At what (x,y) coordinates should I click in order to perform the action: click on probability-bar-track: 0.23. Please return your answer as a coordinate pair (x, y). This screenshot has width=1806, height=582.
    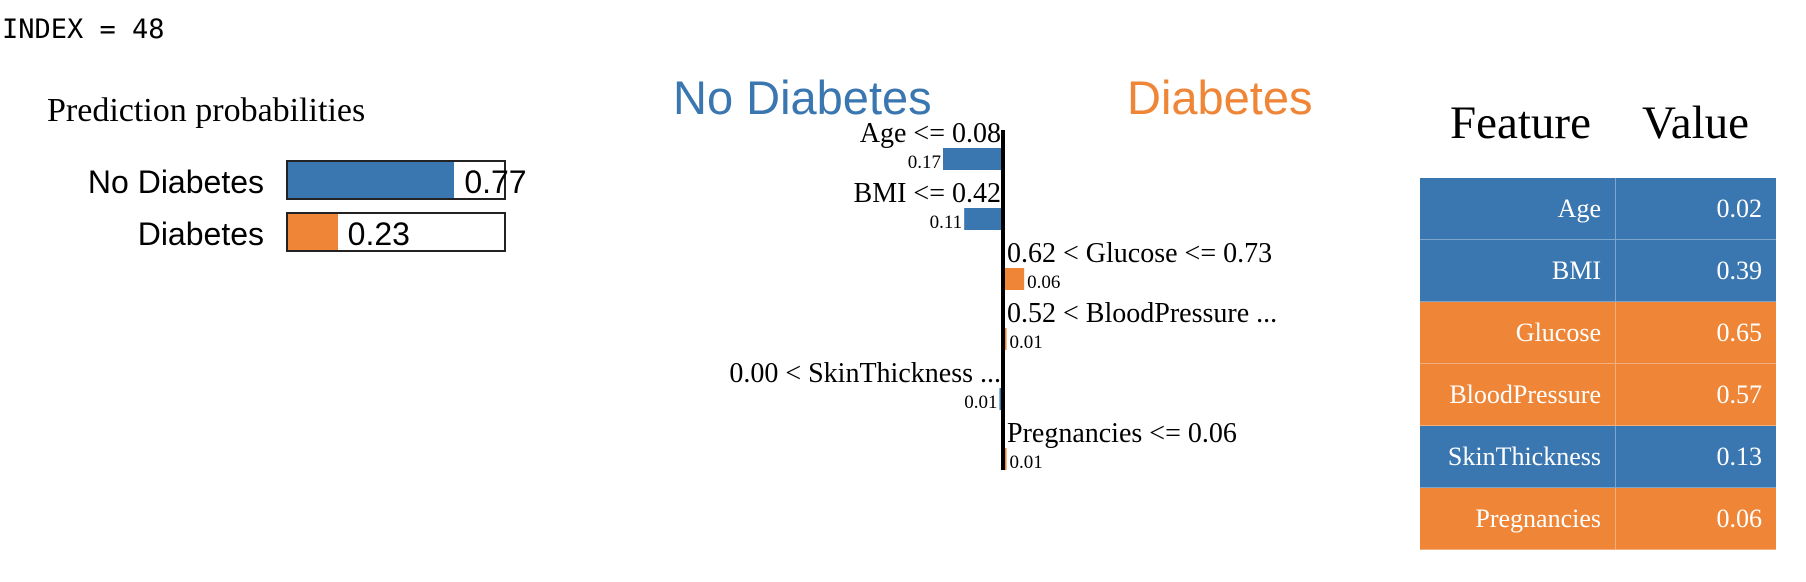
    Looking at the image, I should click on (396, 232).